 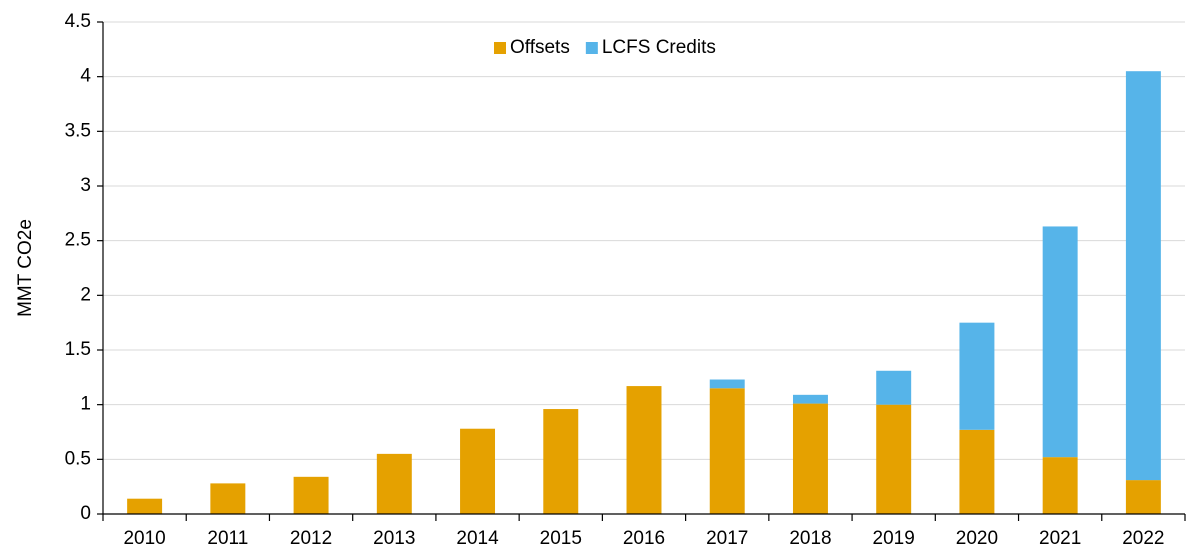 What do you see at coordinates (85, 513) in the screenshot?
I see `y-tick-label: 0` at bounding box center [85, 513].